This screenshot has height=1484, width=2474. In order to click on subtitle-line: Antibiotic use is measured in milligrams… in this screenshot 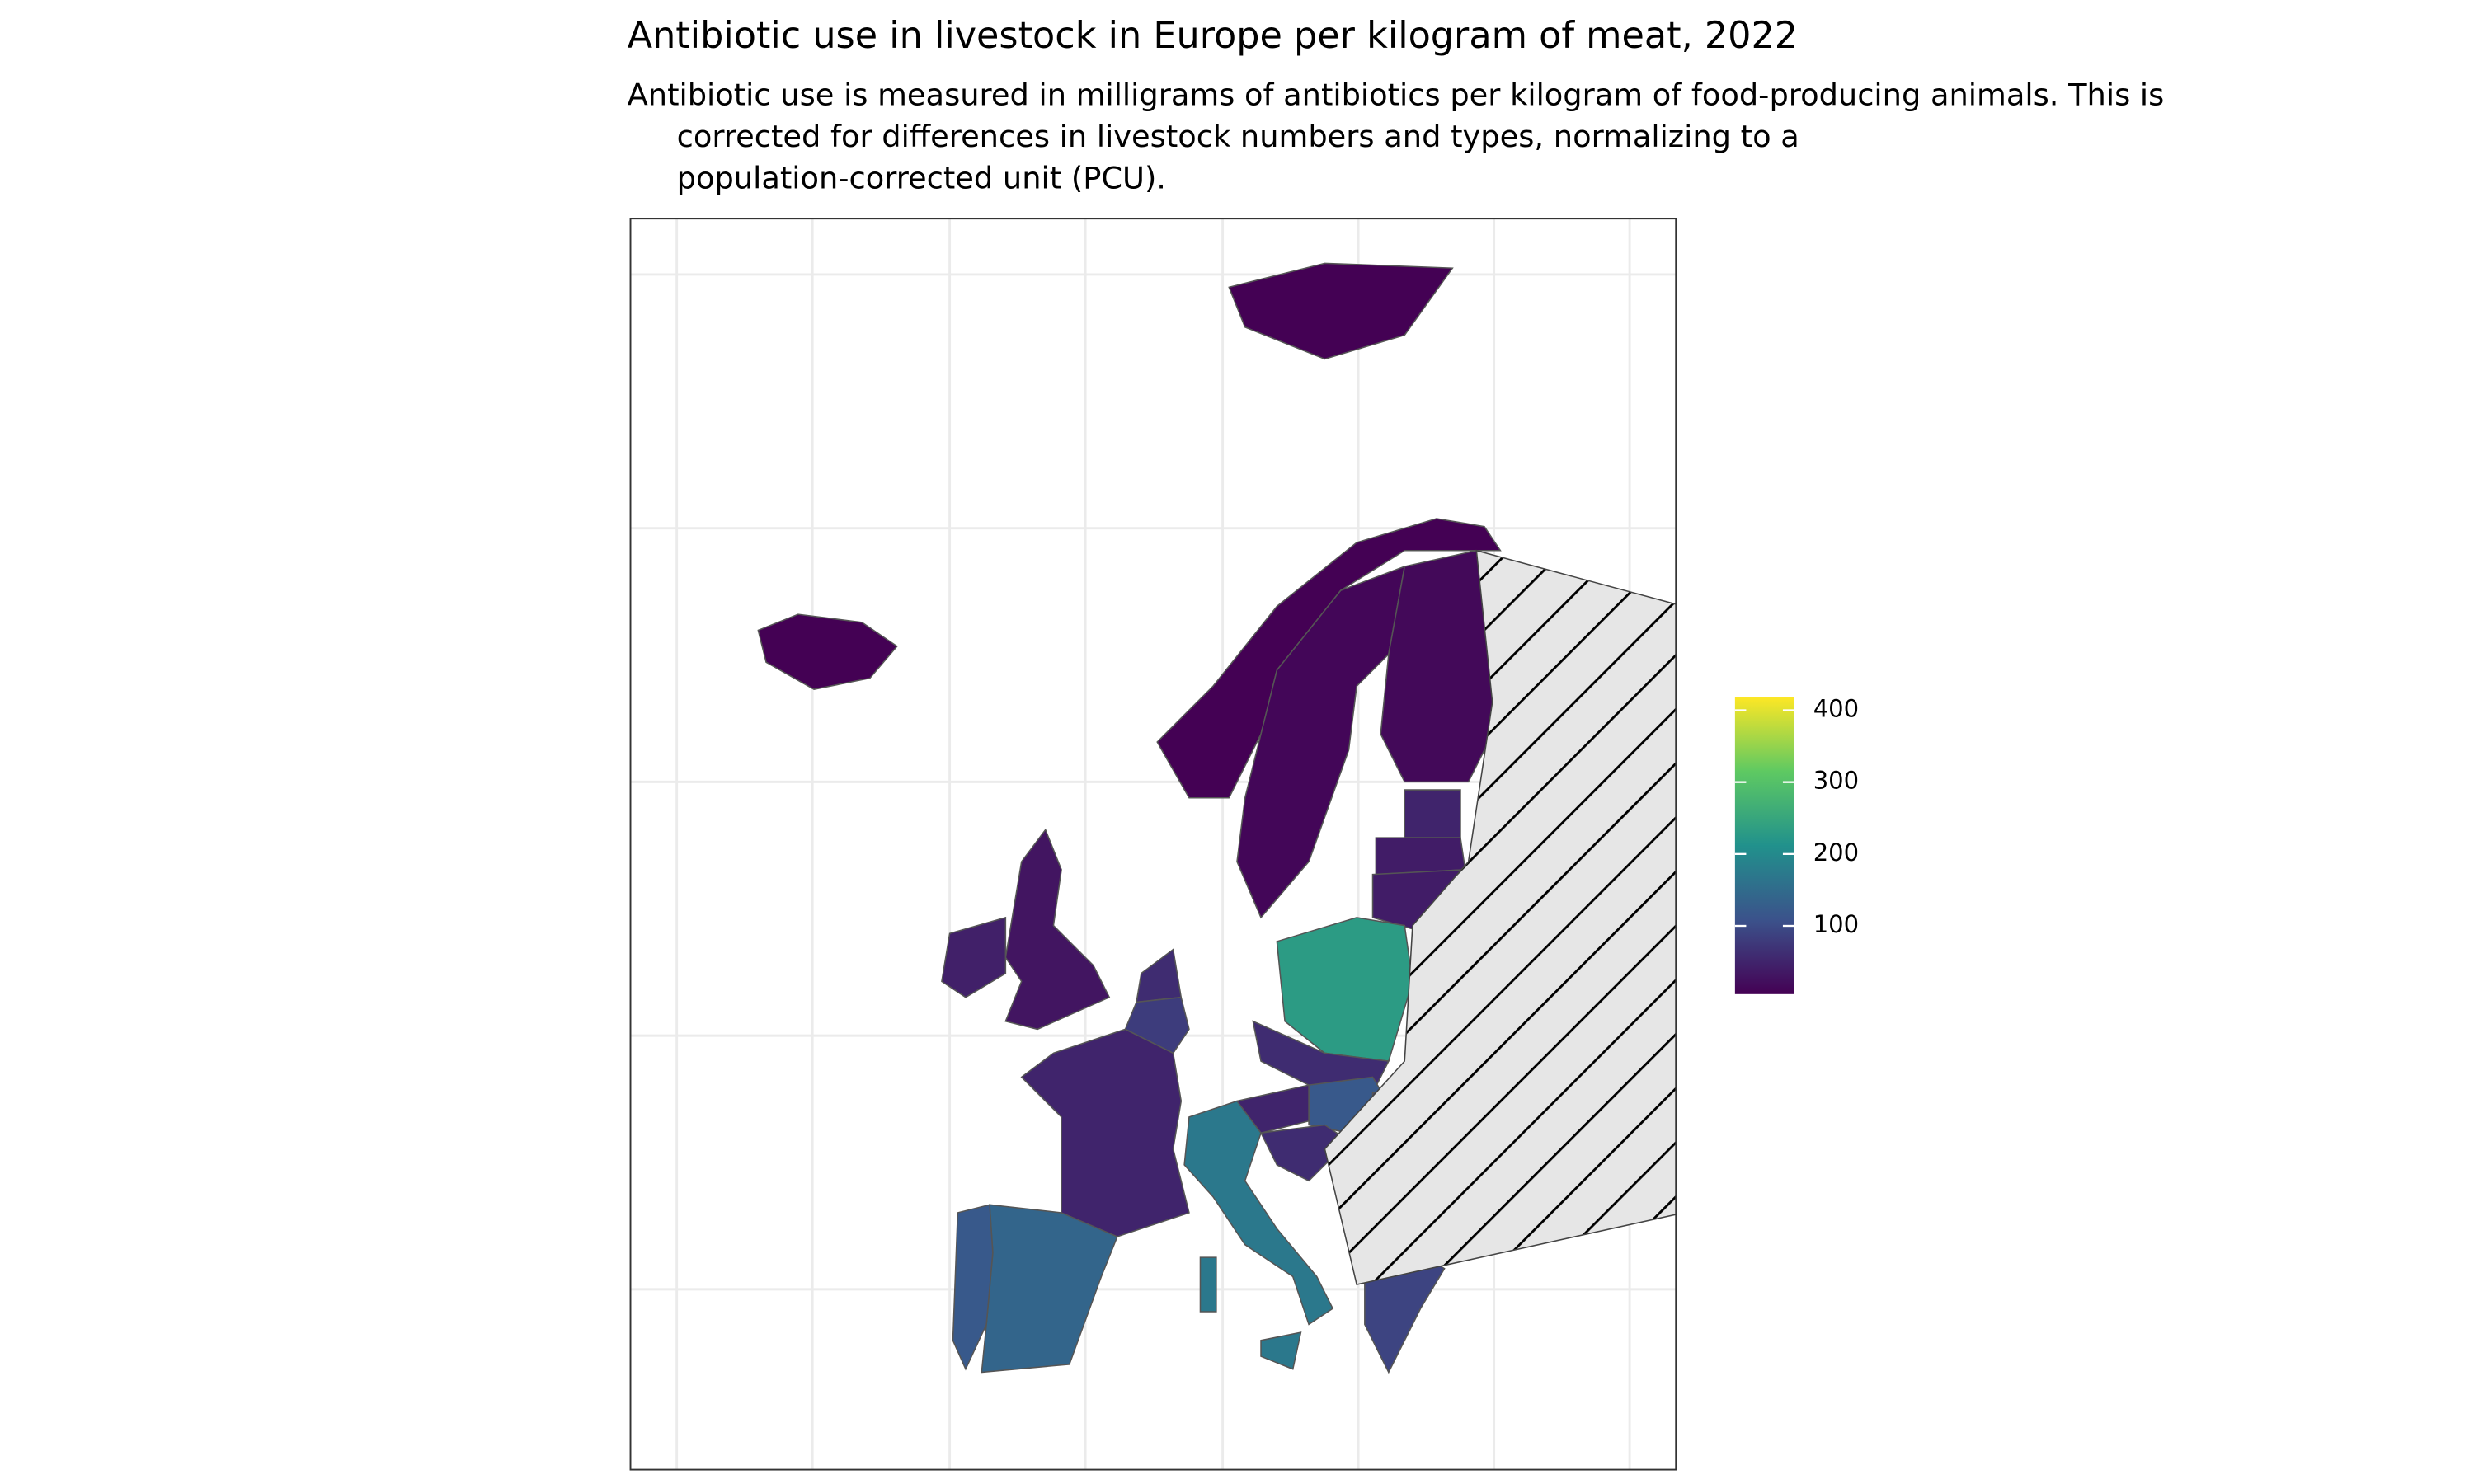, I will do `click(1396, 95)`.